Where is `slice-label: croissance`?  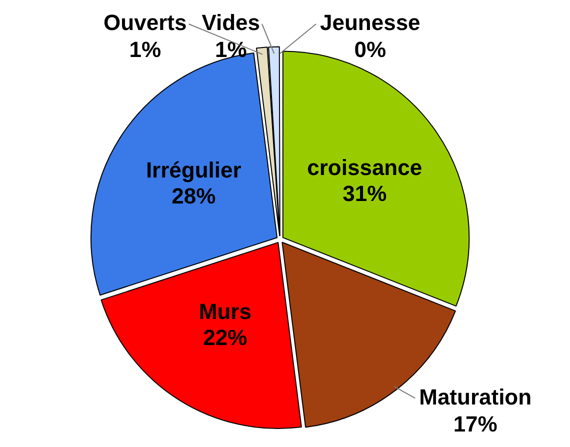
slice-label: croissance is located at coordinates (364, 167).